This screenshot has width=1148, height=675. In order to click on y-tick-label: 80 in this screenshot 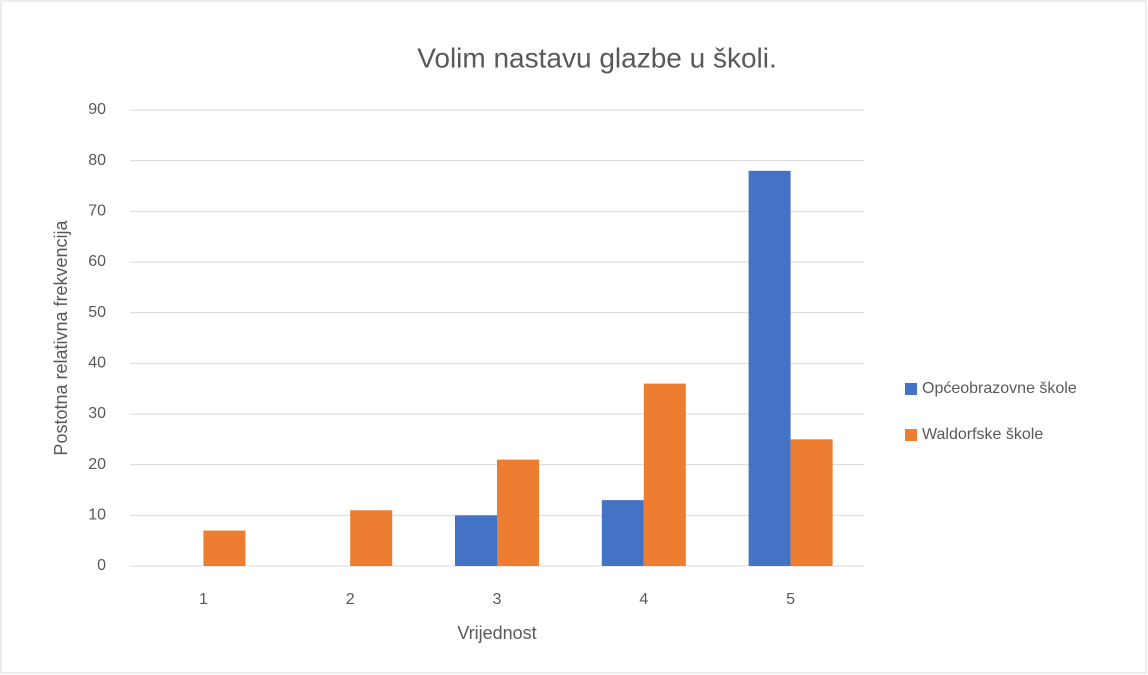, I will do `click(97, 160)`.